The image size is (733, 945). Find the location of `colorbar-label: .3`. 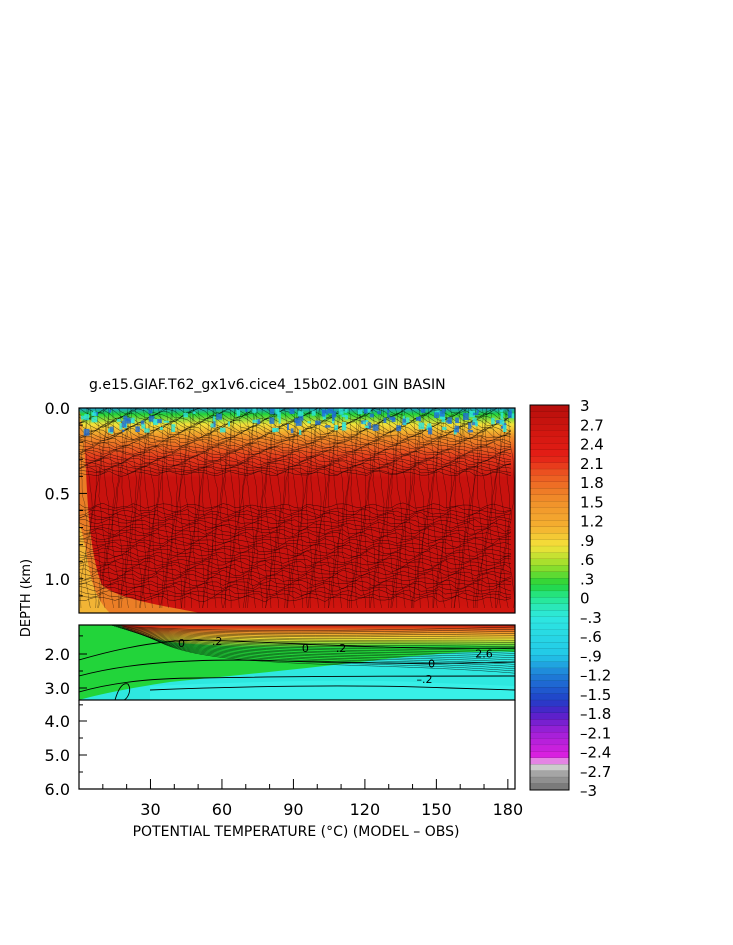

colorbar-label: .3 is located at coordinates (587, 579).